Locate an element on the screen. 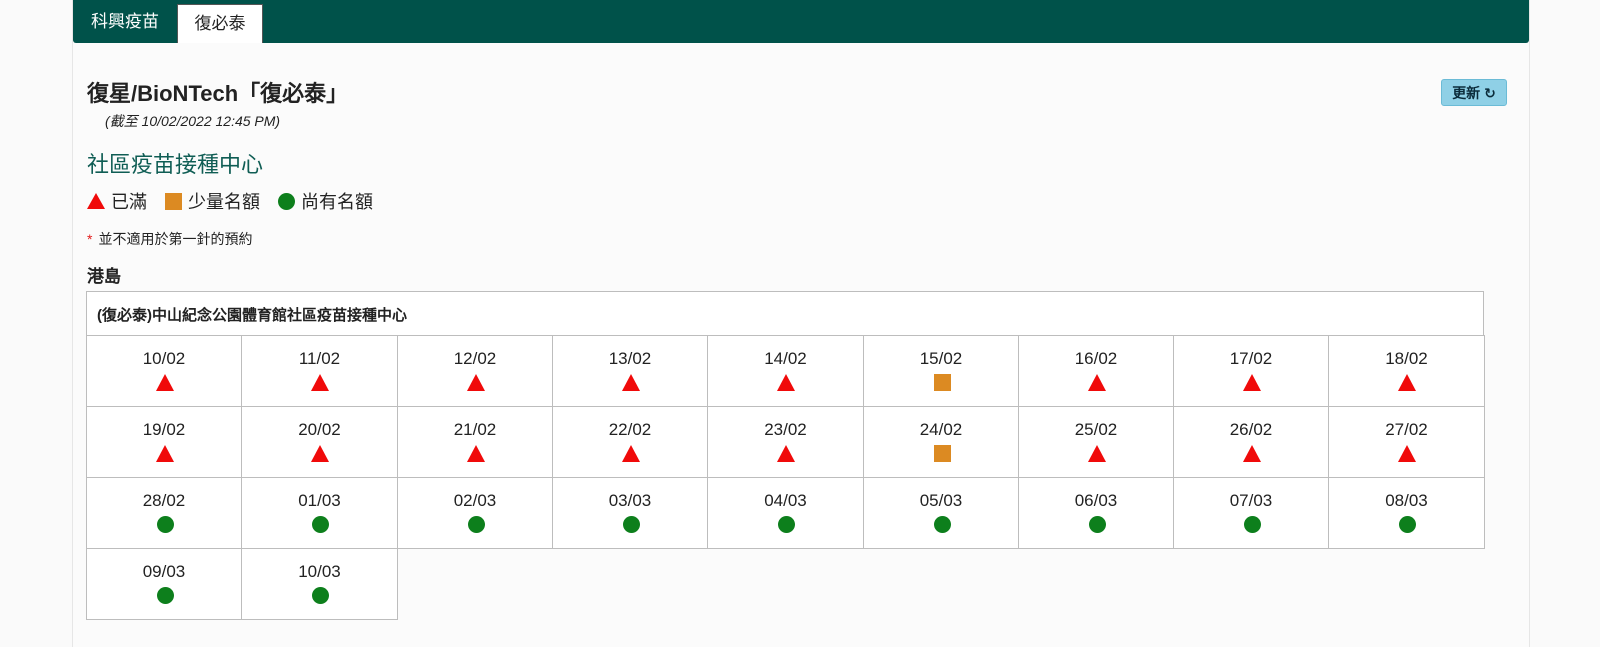 Image resolution: width=1600 pixels, height=647 pixels. slot-cell: 12/02 is located at coordinates (475, 371).